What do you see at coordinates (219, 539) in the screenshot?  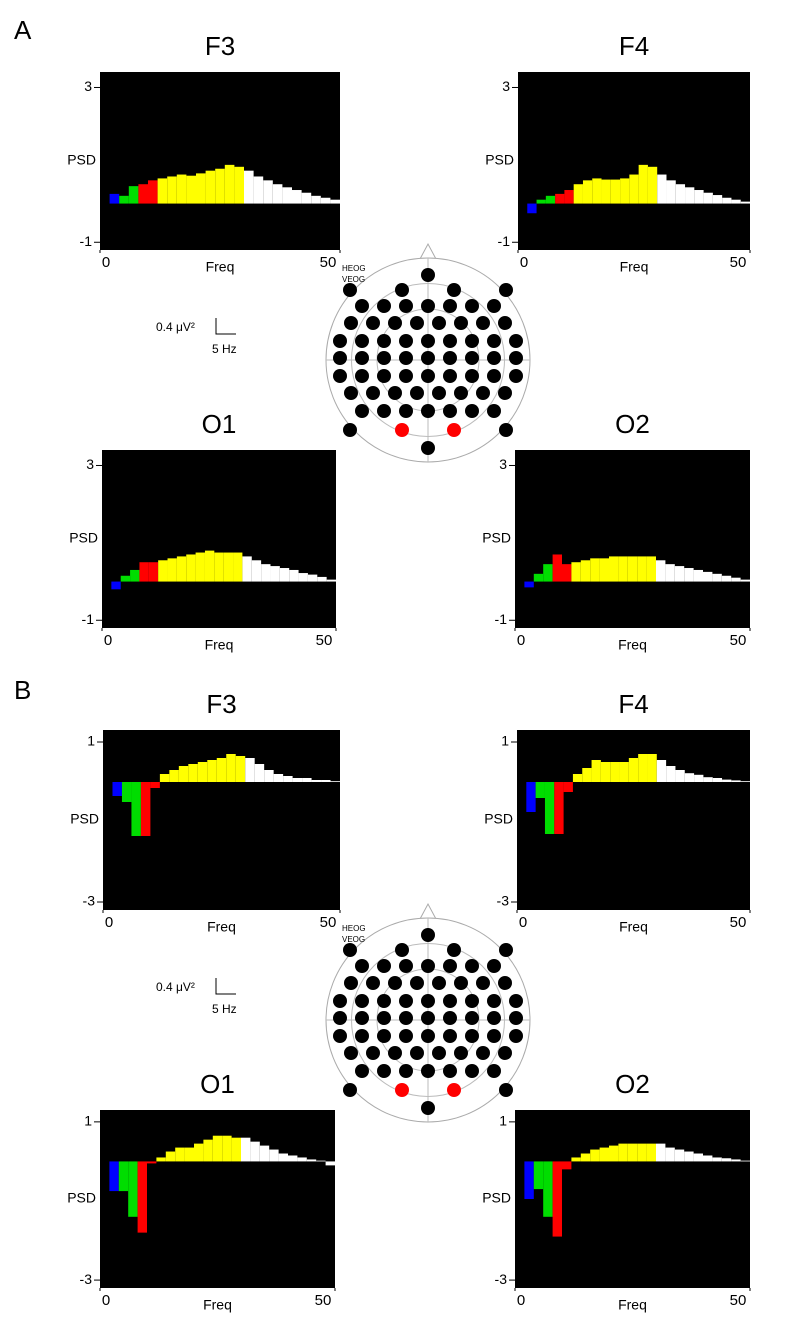 I see `plot-area` at bounding box center [219, 539].